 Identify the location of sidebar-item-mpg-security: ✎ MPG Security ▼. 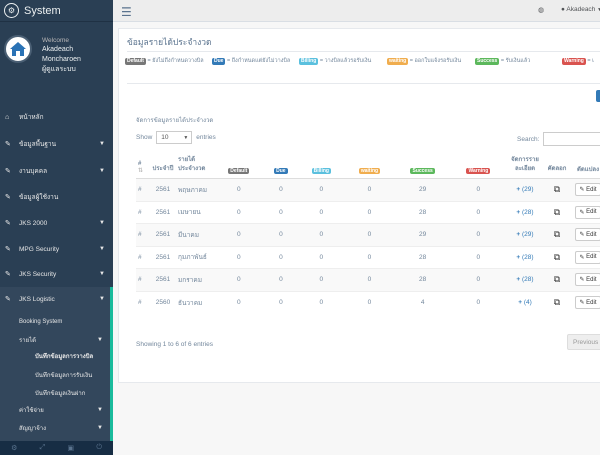
(56, 249).